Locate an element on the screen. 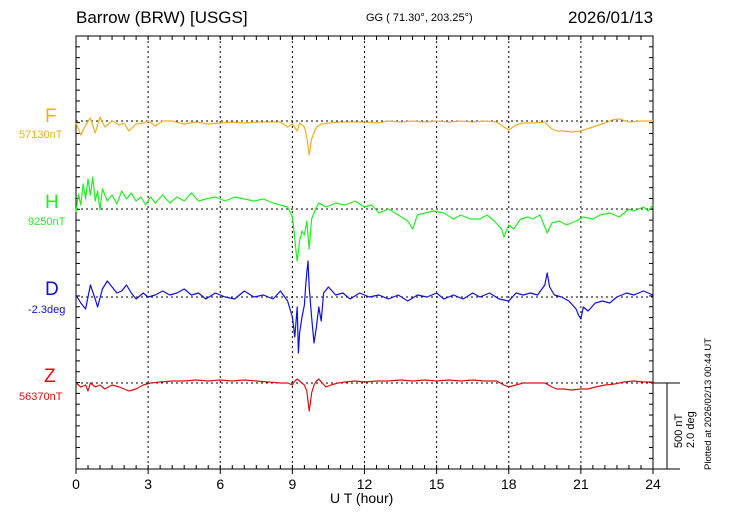 Image resolution: width=730 pixels, height=520 pixels. series-line-d is located at coordinates (364, 307).